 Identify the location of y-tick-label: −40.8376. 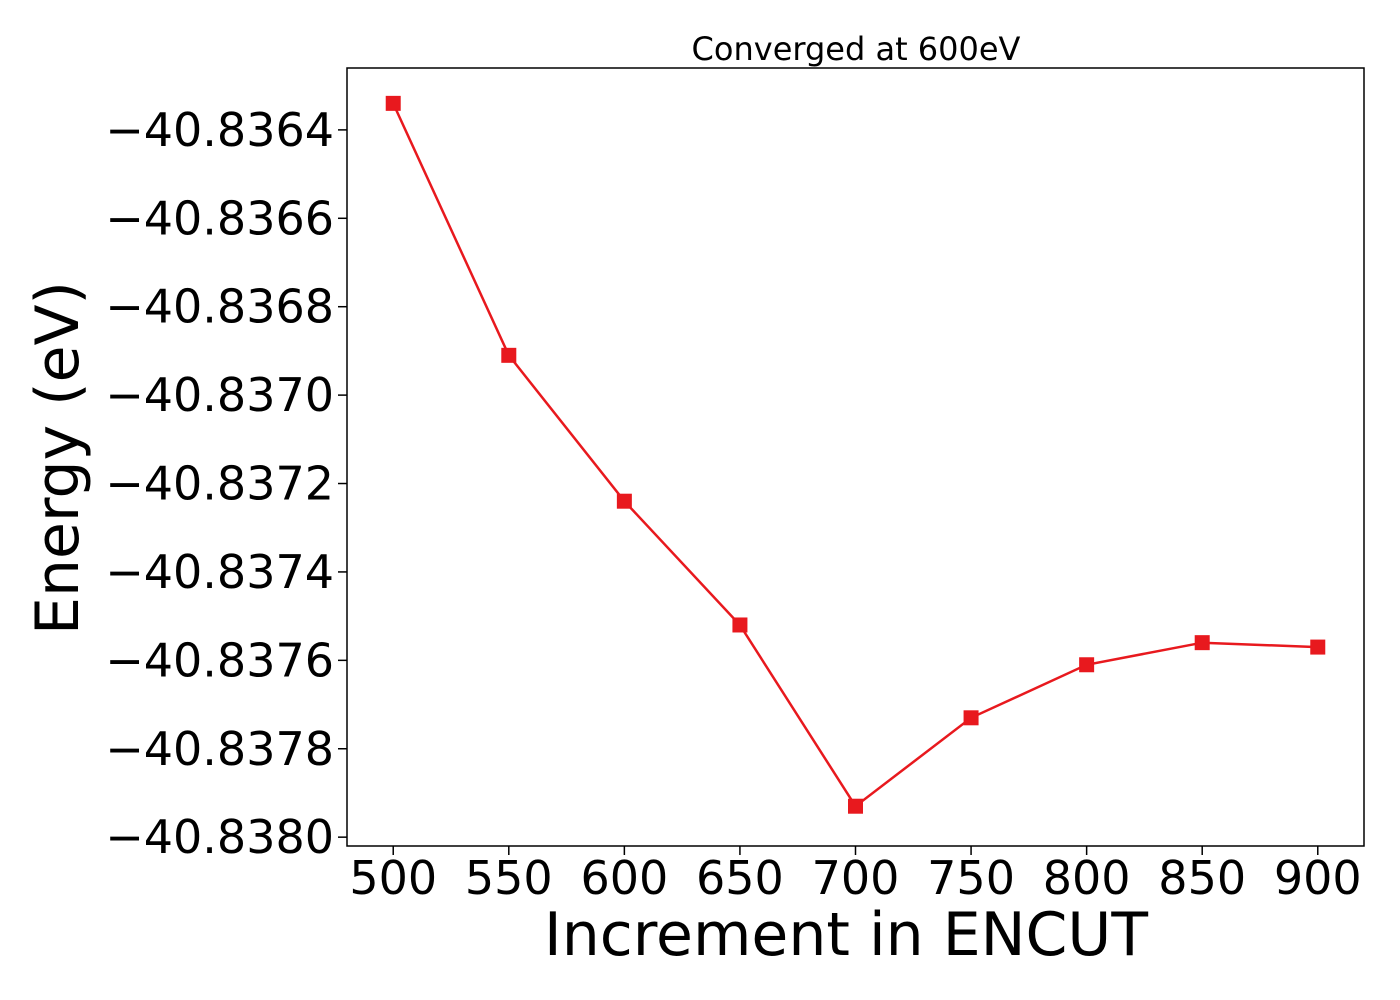
(219, 660).